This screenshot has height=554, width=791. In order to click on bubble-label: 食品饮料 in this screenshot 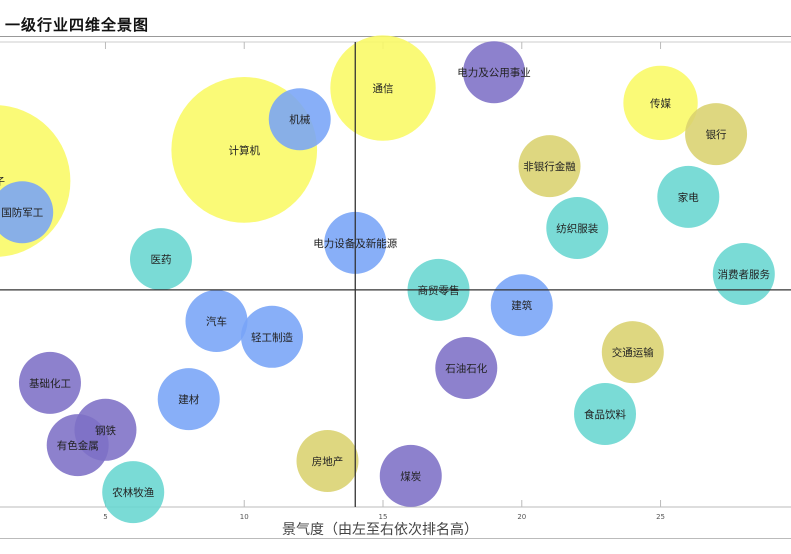, I will do `click(605, 414)`.